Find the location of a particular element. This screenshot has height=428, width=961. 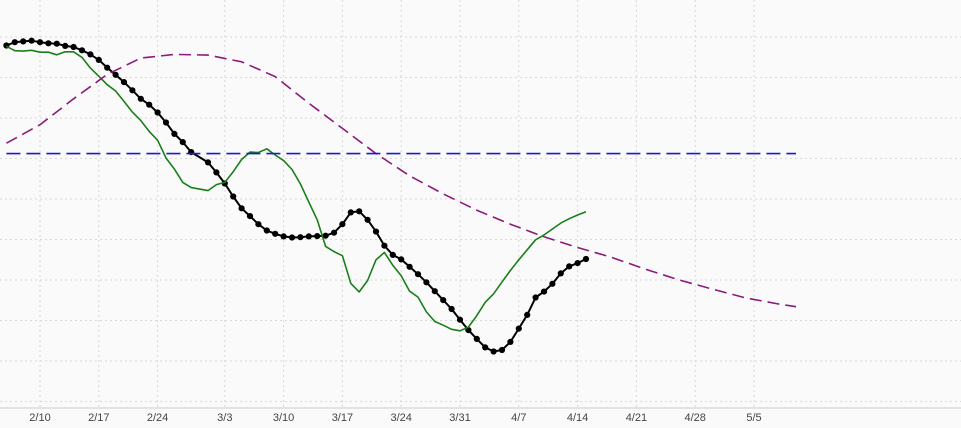

x-tick-label: 3/31 is located at coordinates (459, 418).